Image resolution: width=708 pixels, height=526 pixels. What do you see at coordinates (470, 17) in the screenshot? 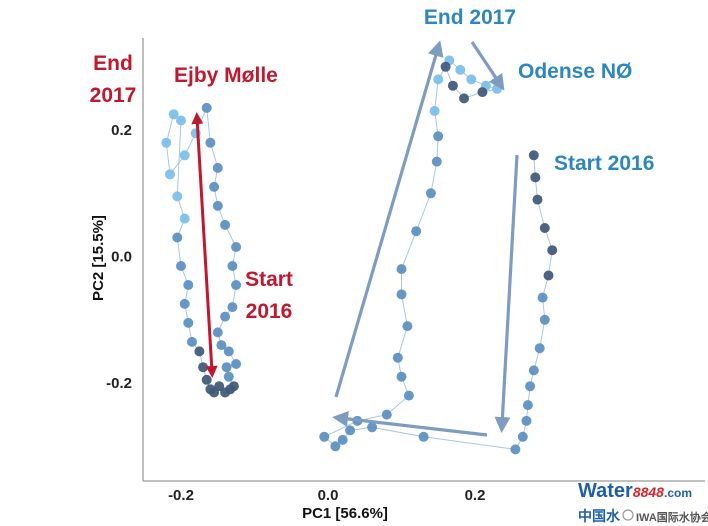
I see `odense-end-label: End 2017` at bounding box center [470, 17].